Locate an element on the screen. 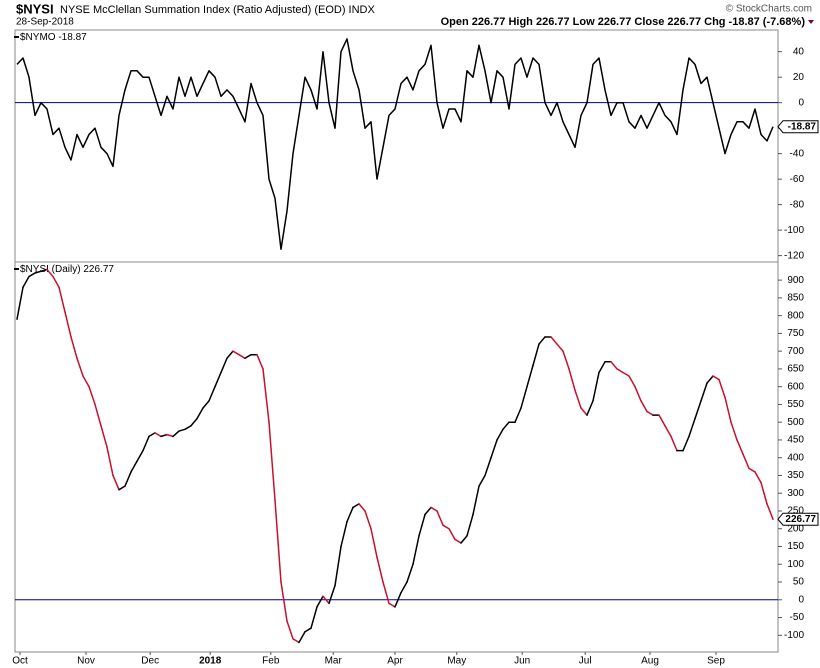 The image size is (820, 668). y-tick-label: -50 is located at coordinates (797, 617).